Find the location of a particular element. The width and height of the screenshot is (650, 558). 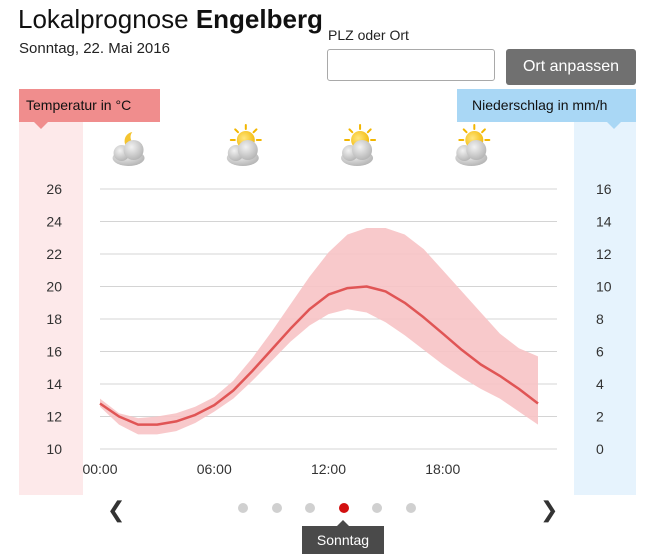

temperature-axis-tab: Temperatur in °C is located at coordinates (89, 109).